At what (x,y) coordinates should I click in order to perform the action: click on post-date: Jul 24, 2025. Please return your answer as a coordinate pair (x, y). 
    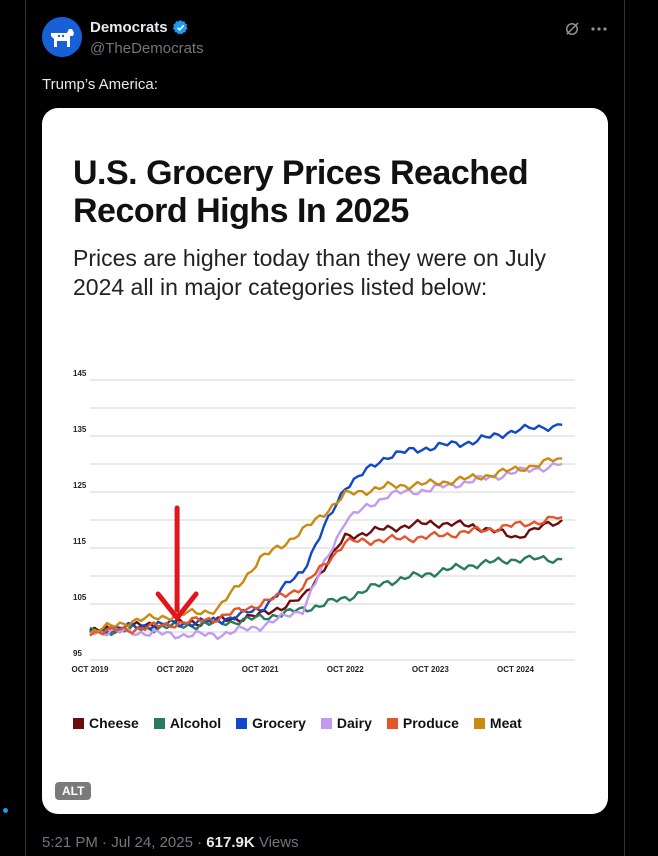
    Looking at the image, I should click on (152, 842).